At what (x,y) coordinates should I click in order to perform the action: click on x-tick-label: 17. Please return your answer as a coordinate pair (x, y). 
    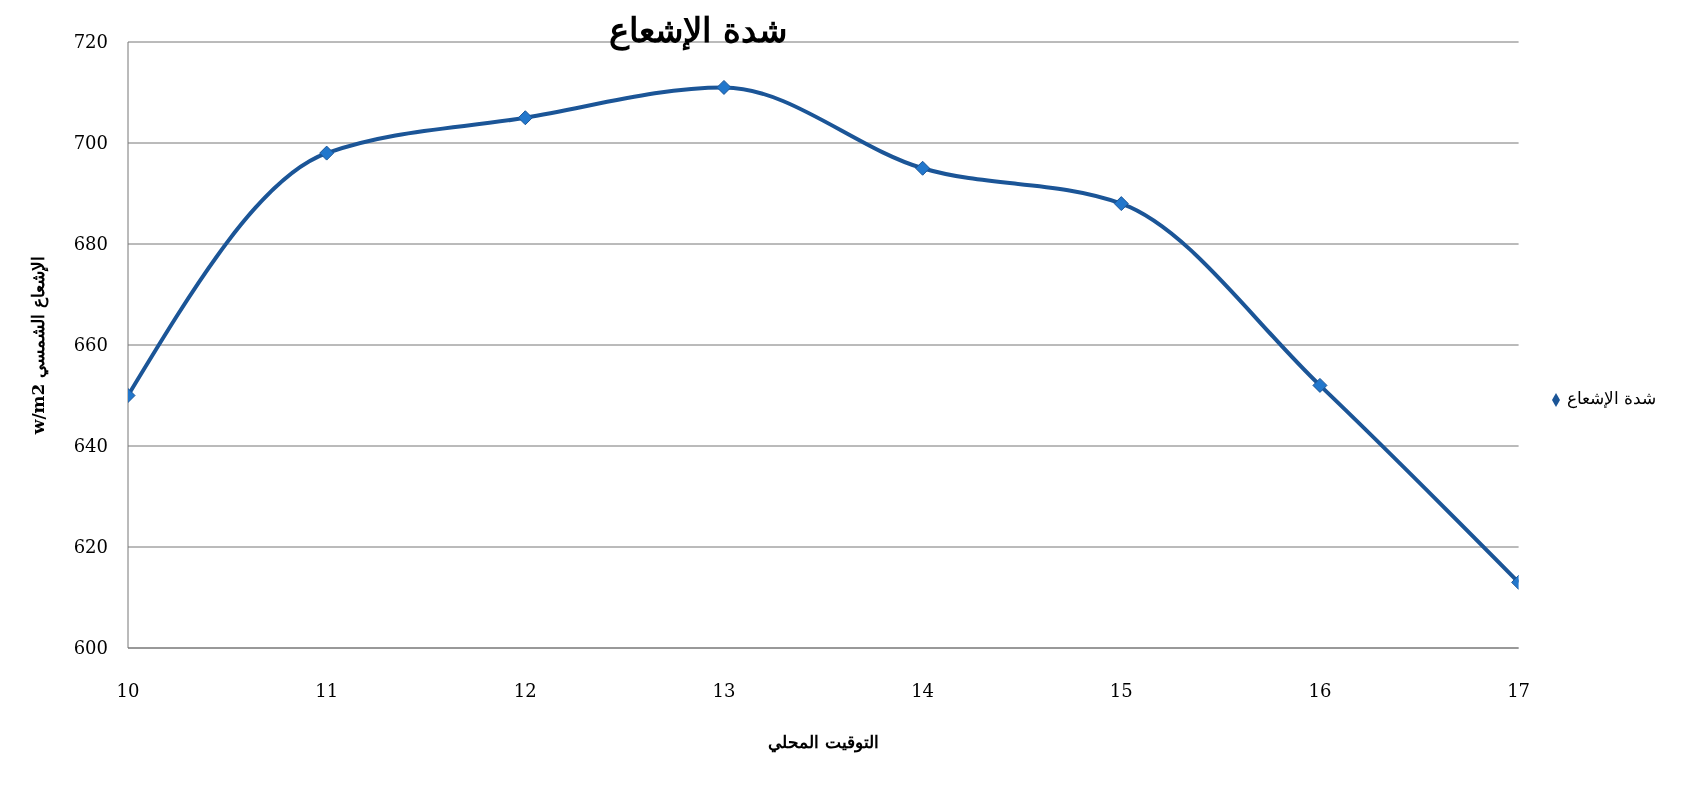
    Looking at the image, I should click on (1519, 690).